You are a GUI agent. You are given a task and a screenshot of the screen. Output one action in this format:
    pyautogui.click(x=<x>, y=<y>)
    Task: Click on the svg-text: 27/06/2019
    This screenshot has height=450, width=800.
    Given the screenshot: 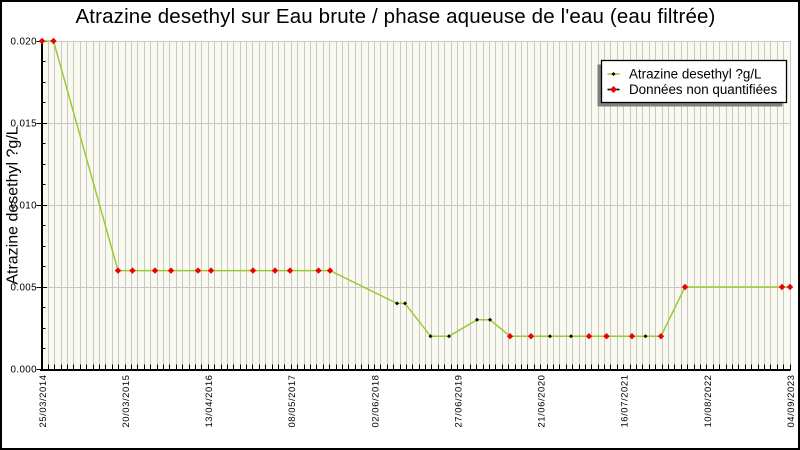 What is the action you would take?
    pyautogui.click(x=459, y=401)
    